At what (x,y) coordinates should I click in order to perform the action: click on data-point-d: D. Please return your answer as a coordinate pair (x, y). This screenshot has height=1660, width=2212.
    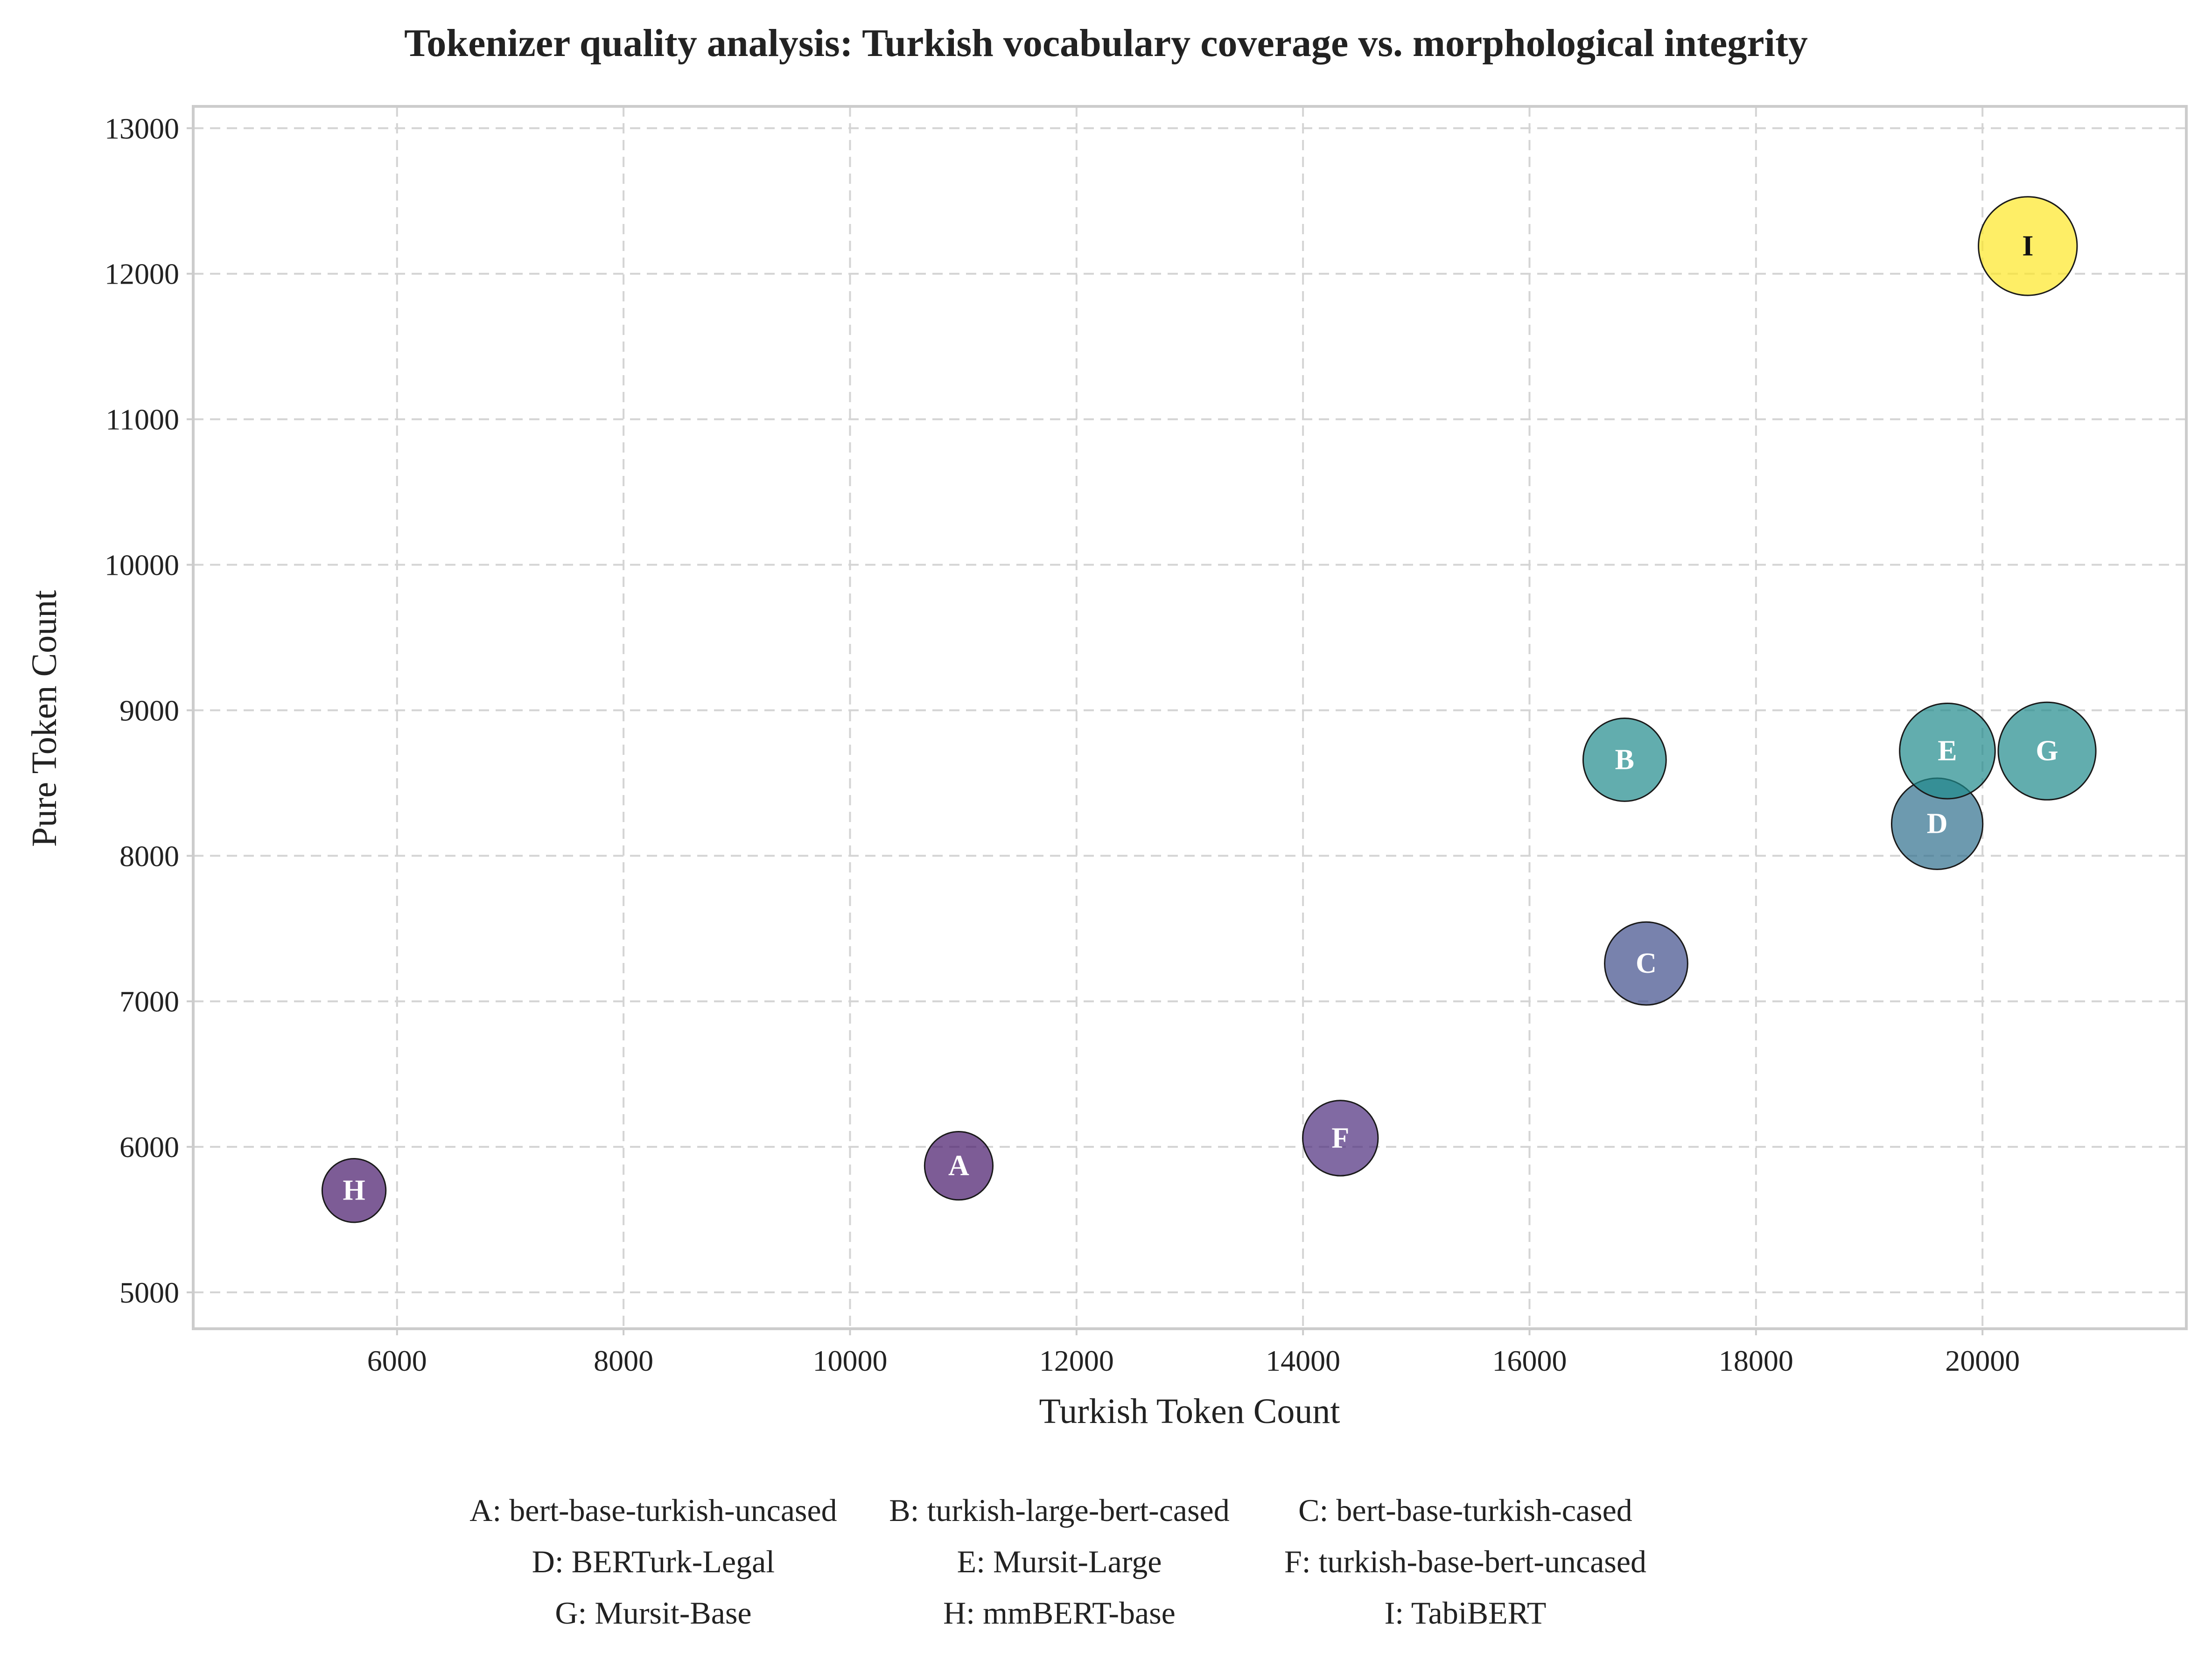
    Looking at the image, I should click on (1937, 823).